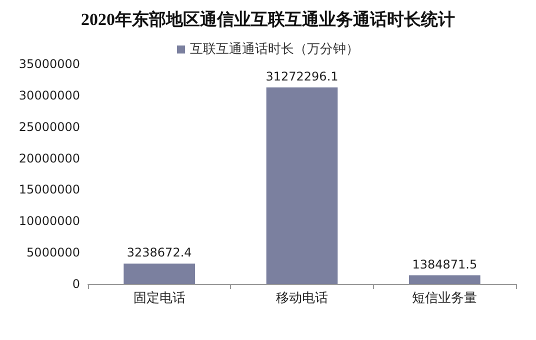  What do you see at coordinates (76, 284) in the screenshot?
I see `y-tick-label: 0` at bounding box center [76, 284].